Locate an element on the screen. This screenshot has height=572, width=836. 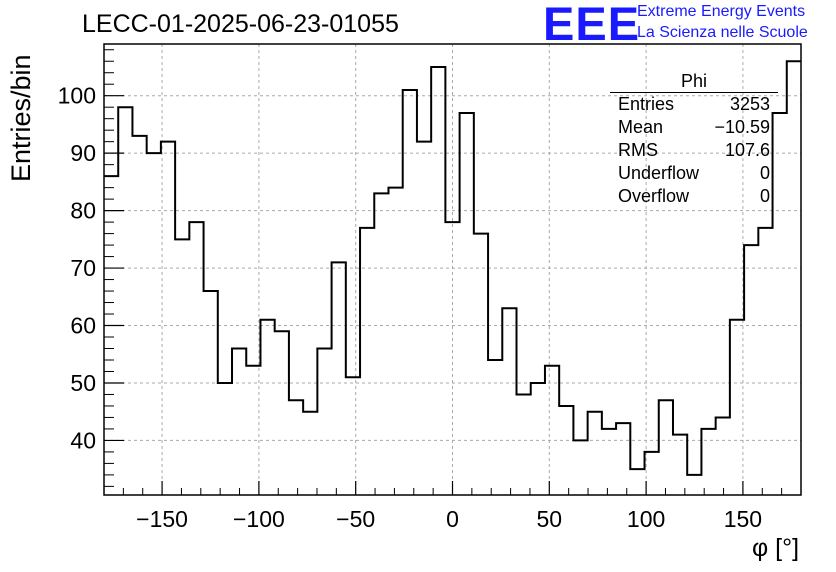
y-tick-label: 70 is located at coordinates (83, 268).